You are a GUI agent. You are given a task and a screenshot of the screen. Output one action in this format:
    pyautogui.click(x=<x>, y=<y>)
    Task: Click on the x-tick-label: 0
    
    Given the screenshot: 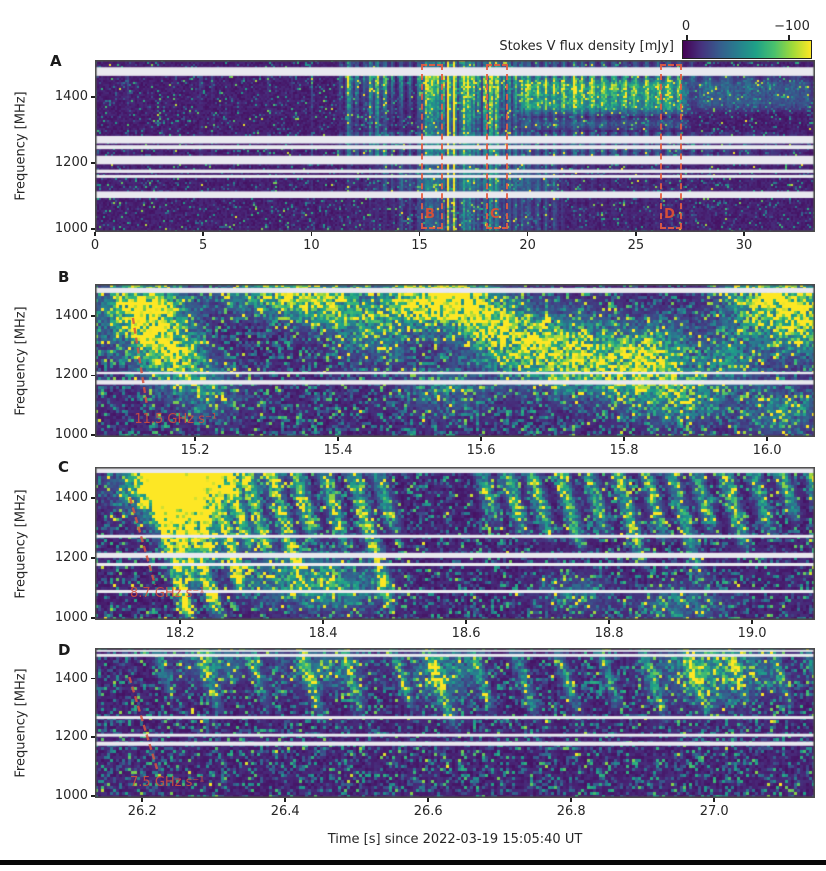 What is the action you would take?
    pyautogui.click(x=95, y=245)
    